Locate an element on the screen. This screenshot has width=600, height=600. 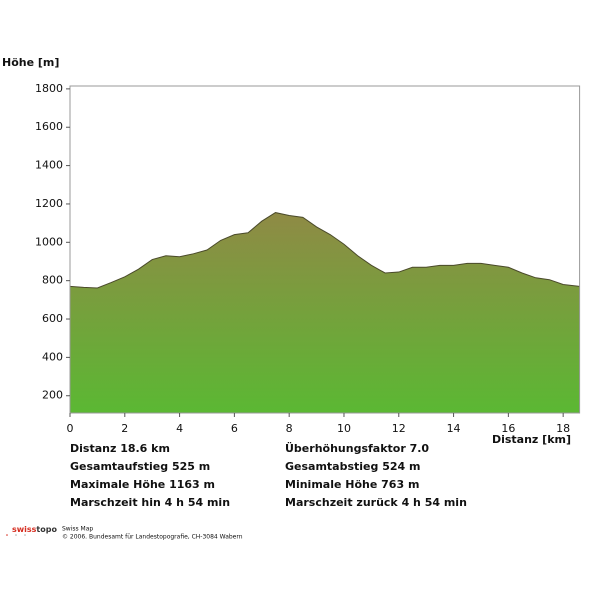
y-tick-label: 1600 is located at coordinates (49, 126).